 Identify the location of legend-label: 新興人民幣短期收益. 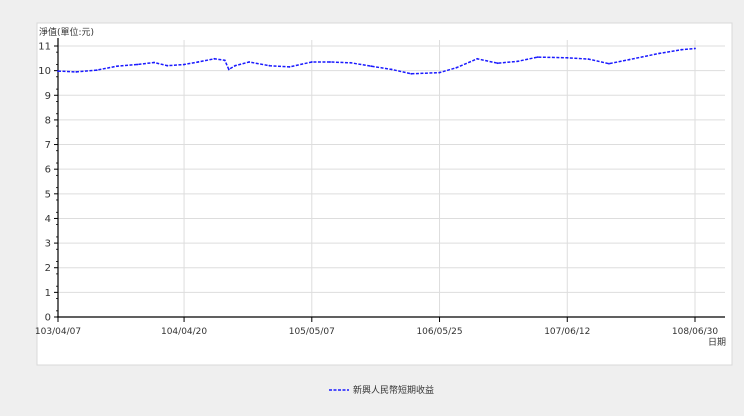
(393, 390).